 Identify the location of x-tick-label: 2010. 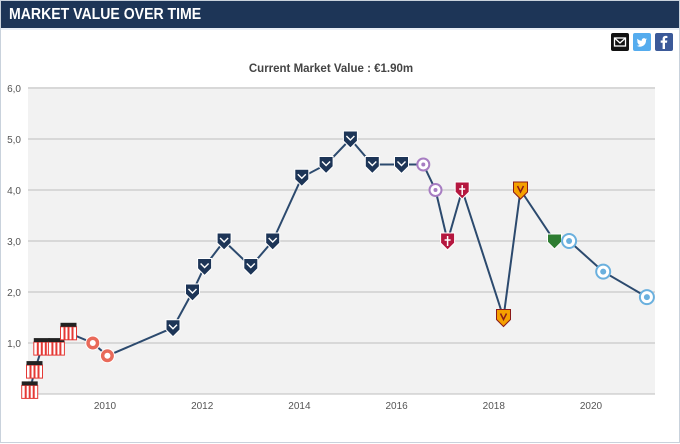
(105, 406).